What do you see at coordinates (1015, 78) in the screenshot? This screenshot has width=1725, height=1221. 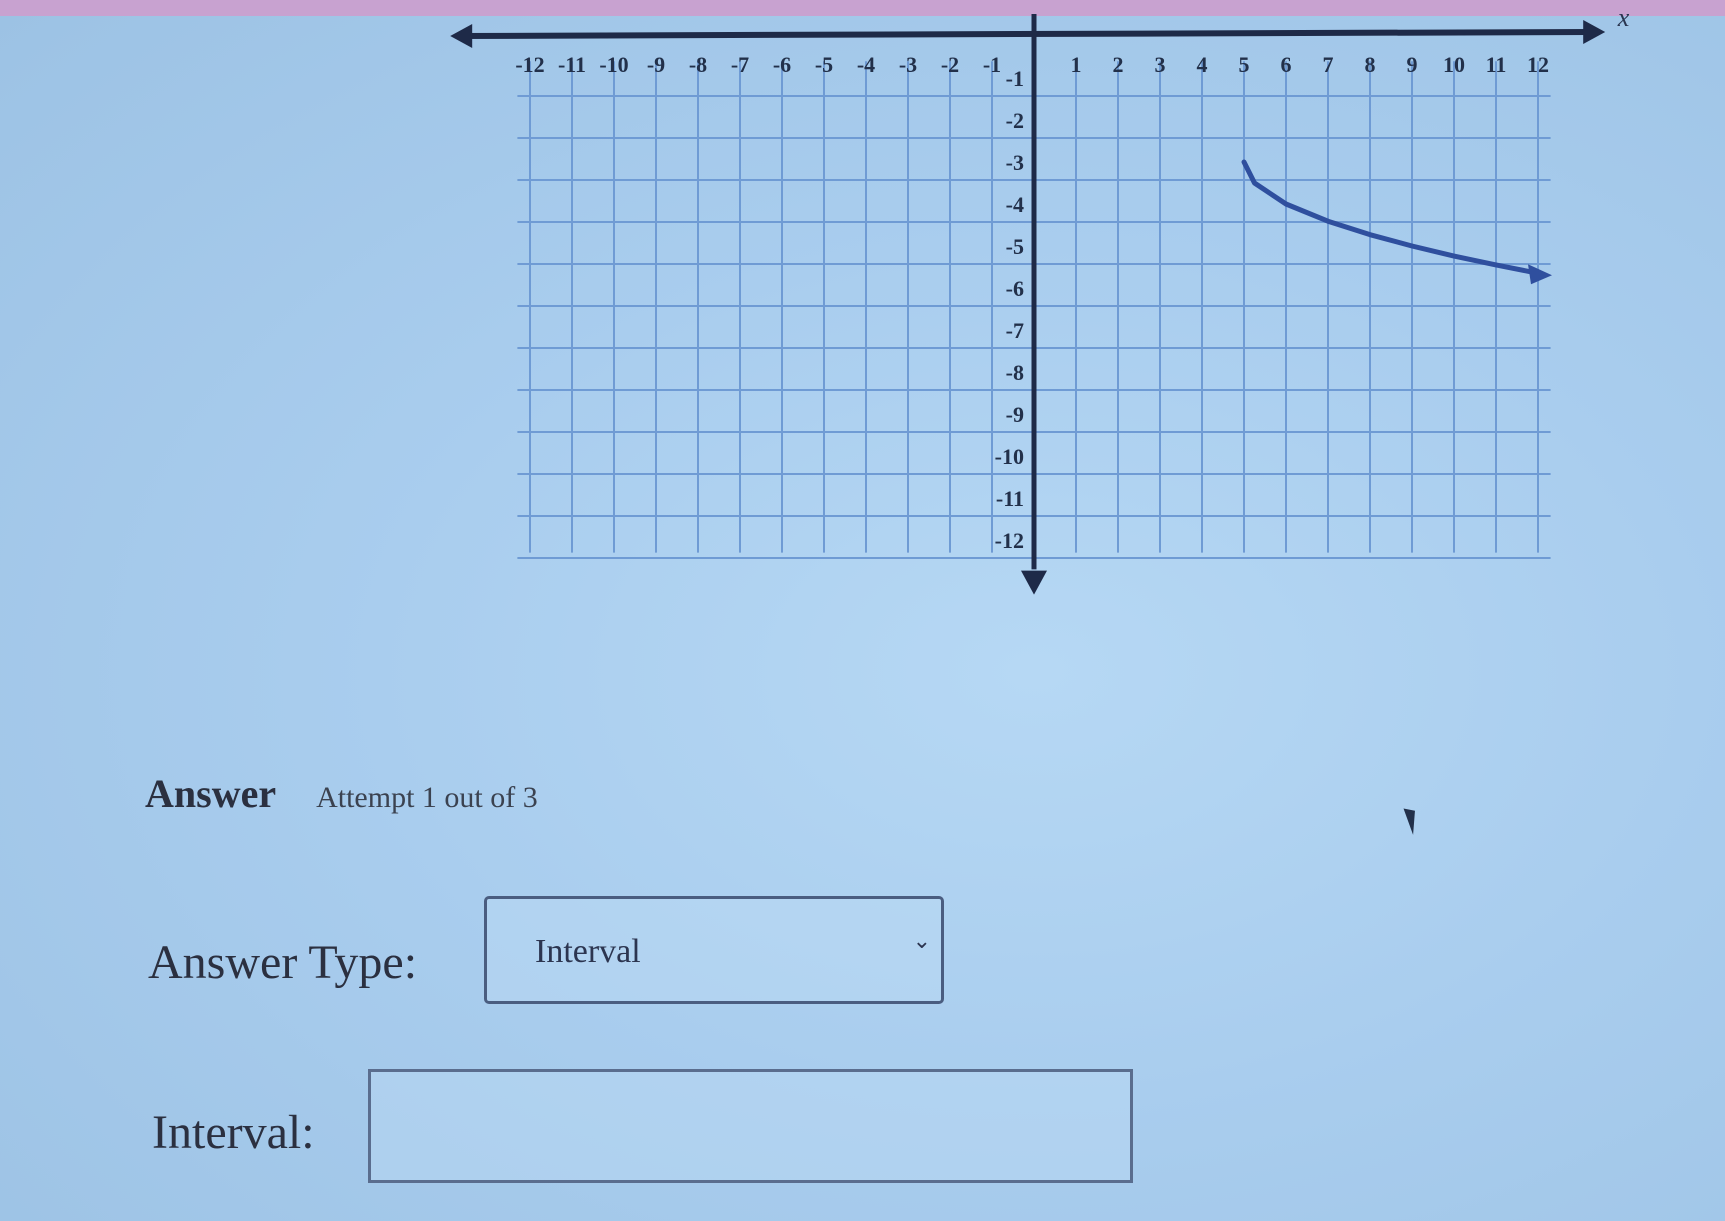 I see `y-tick-label: -1` at bounding box center [1015, 78].